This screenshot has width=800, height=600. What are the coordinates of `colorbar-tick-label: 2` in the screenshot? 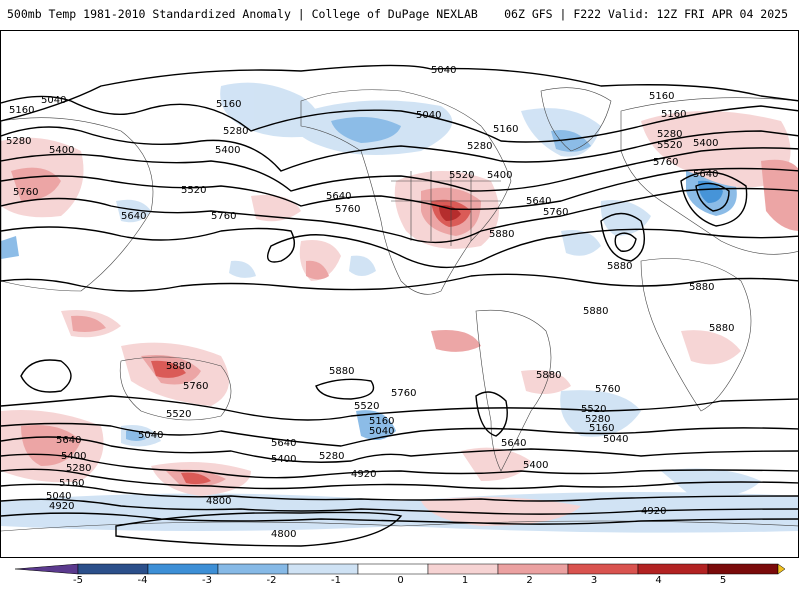 It's located at (529, 580).